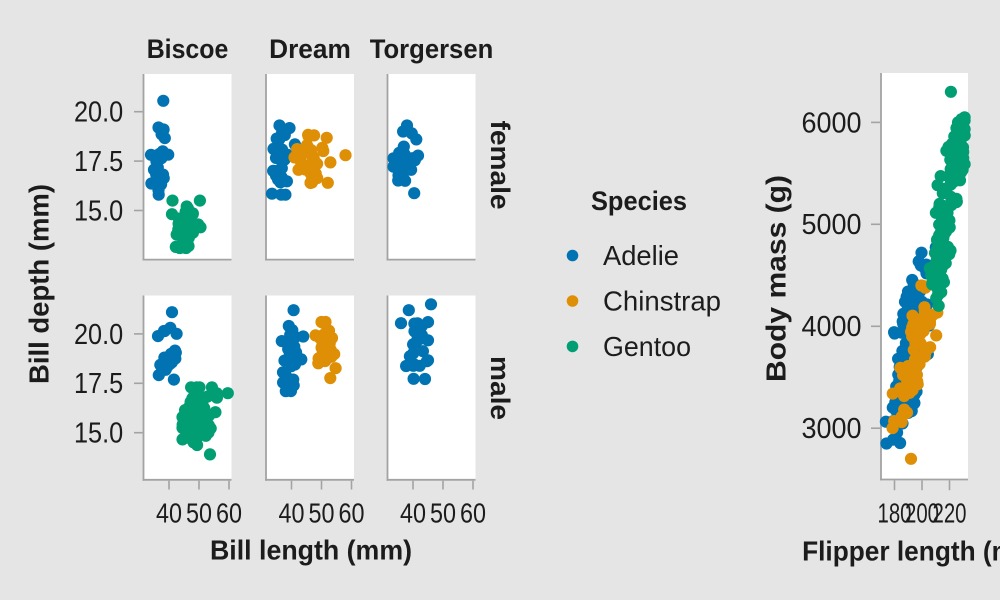  What do you see at coordinates (39, 284) in the screenshot?
I see `svg-text: Bill depth (mm)` at bounding box center [39, 284].